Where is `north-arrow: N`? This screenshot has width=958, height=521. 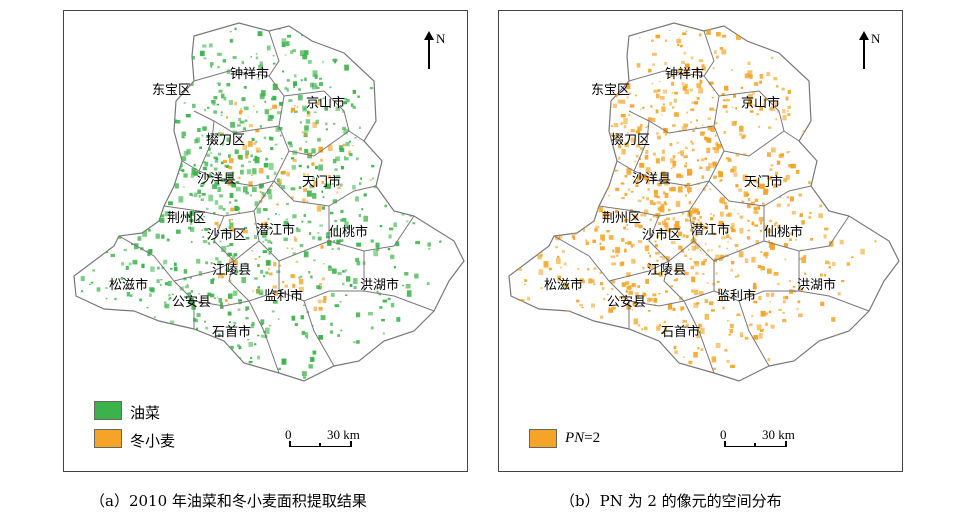
north-arrow: N is located at coordinates (439, 53).